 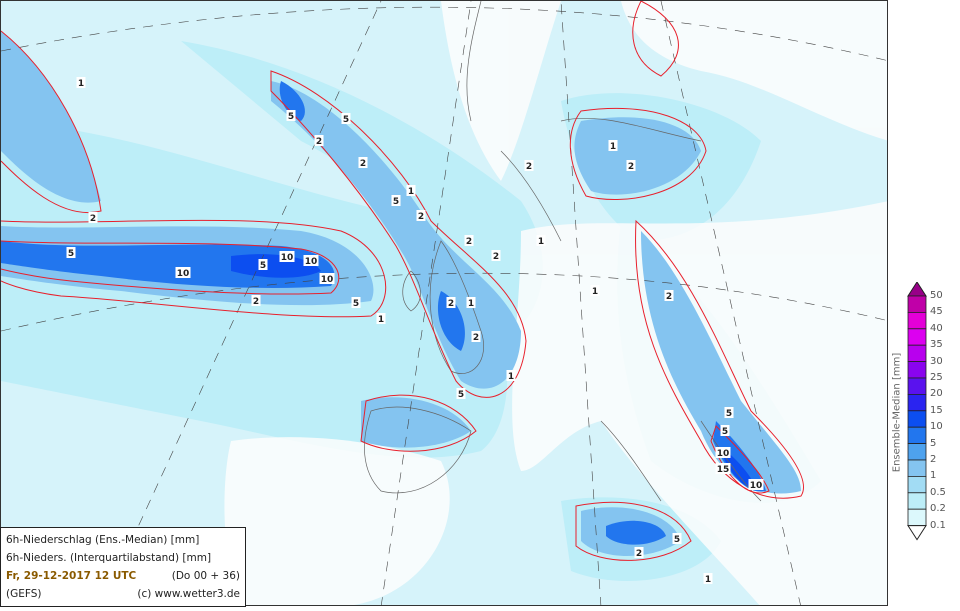 What do you see at coordinates (917, 289) in the screenshot?
I see `legend-max-arrow` at bounding box center [917, 289].